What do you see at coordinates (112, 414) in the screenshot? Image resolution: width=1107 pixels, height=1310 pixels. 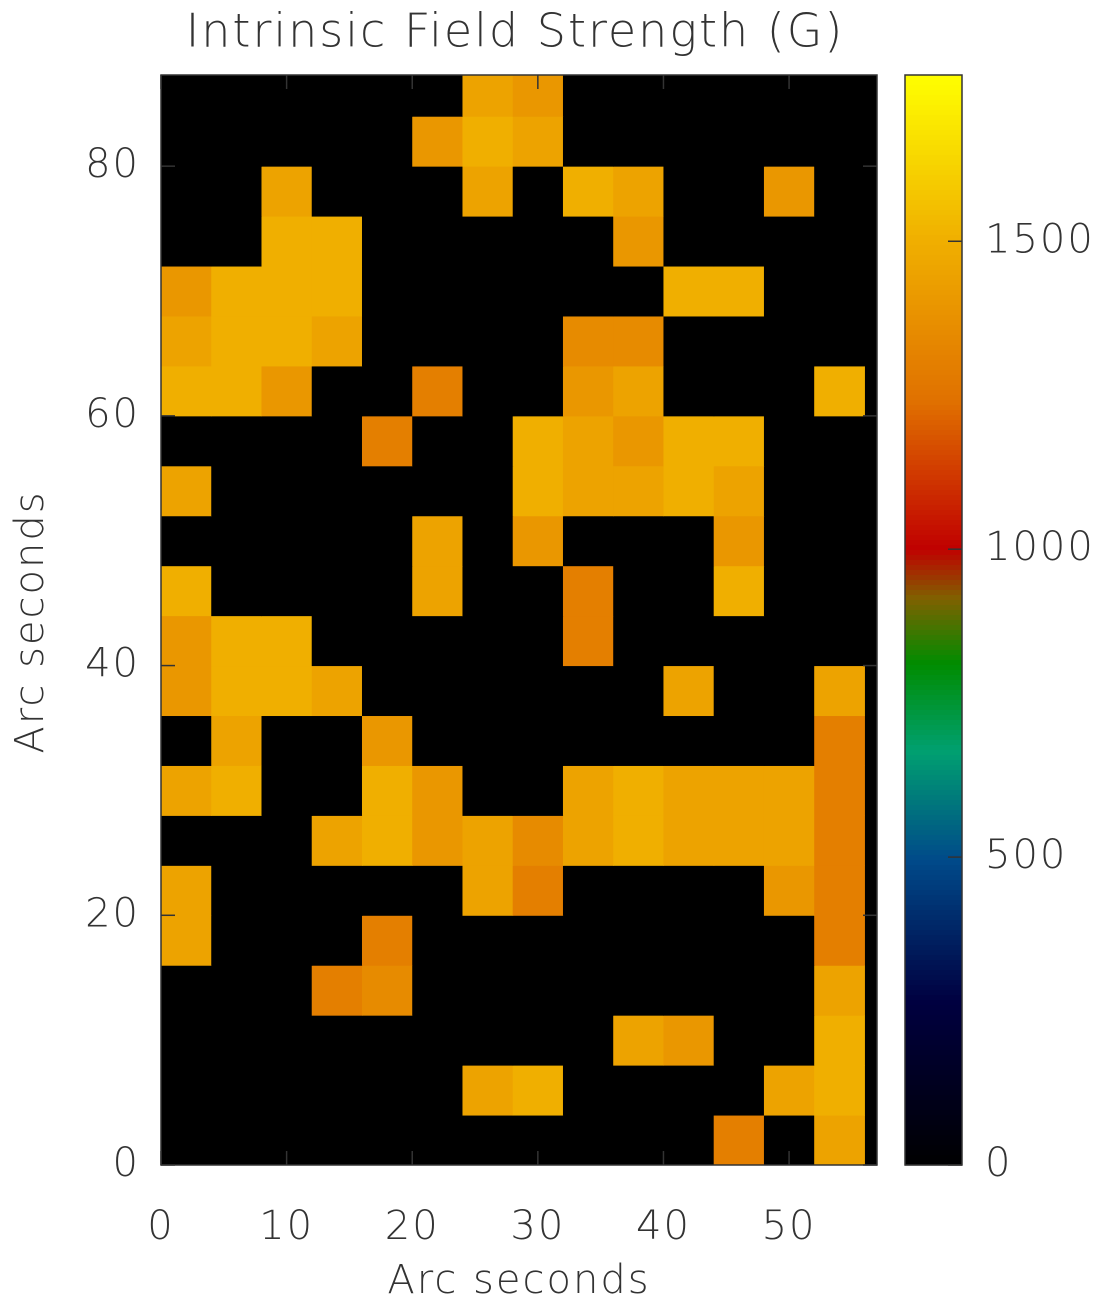 I see `y-tick-label: 60` at bounding box center [112, 414].